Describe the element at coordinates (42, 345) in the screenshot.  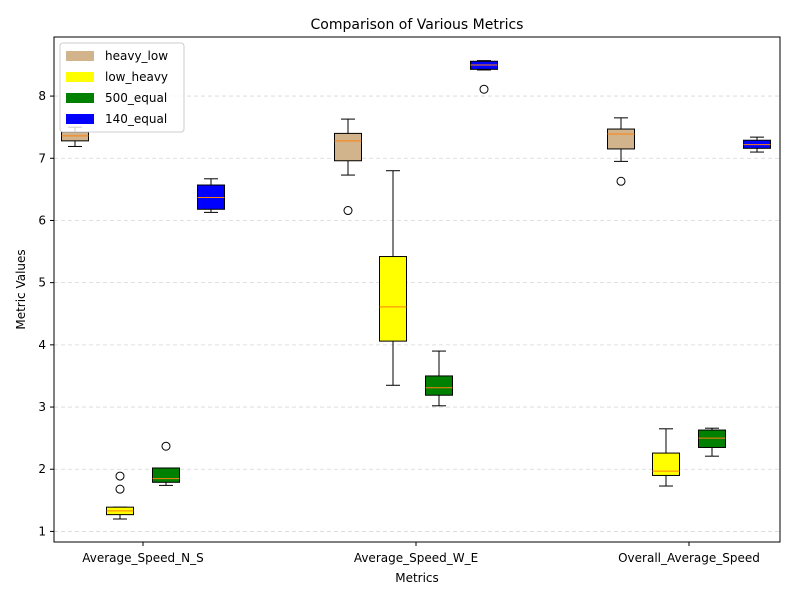
I see `y-tick-label: 4` at that location.